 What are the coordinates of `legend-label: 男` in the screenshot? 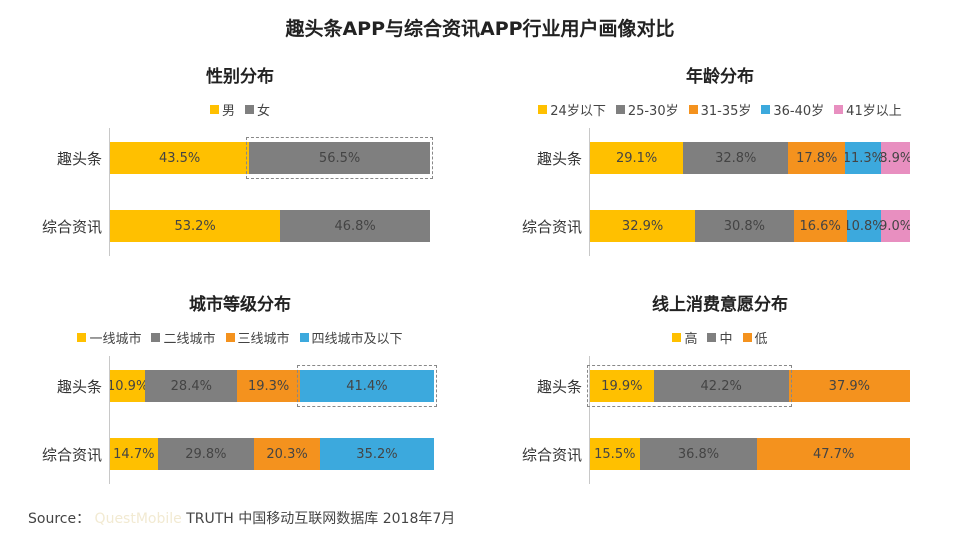 It's located at (228, 111).